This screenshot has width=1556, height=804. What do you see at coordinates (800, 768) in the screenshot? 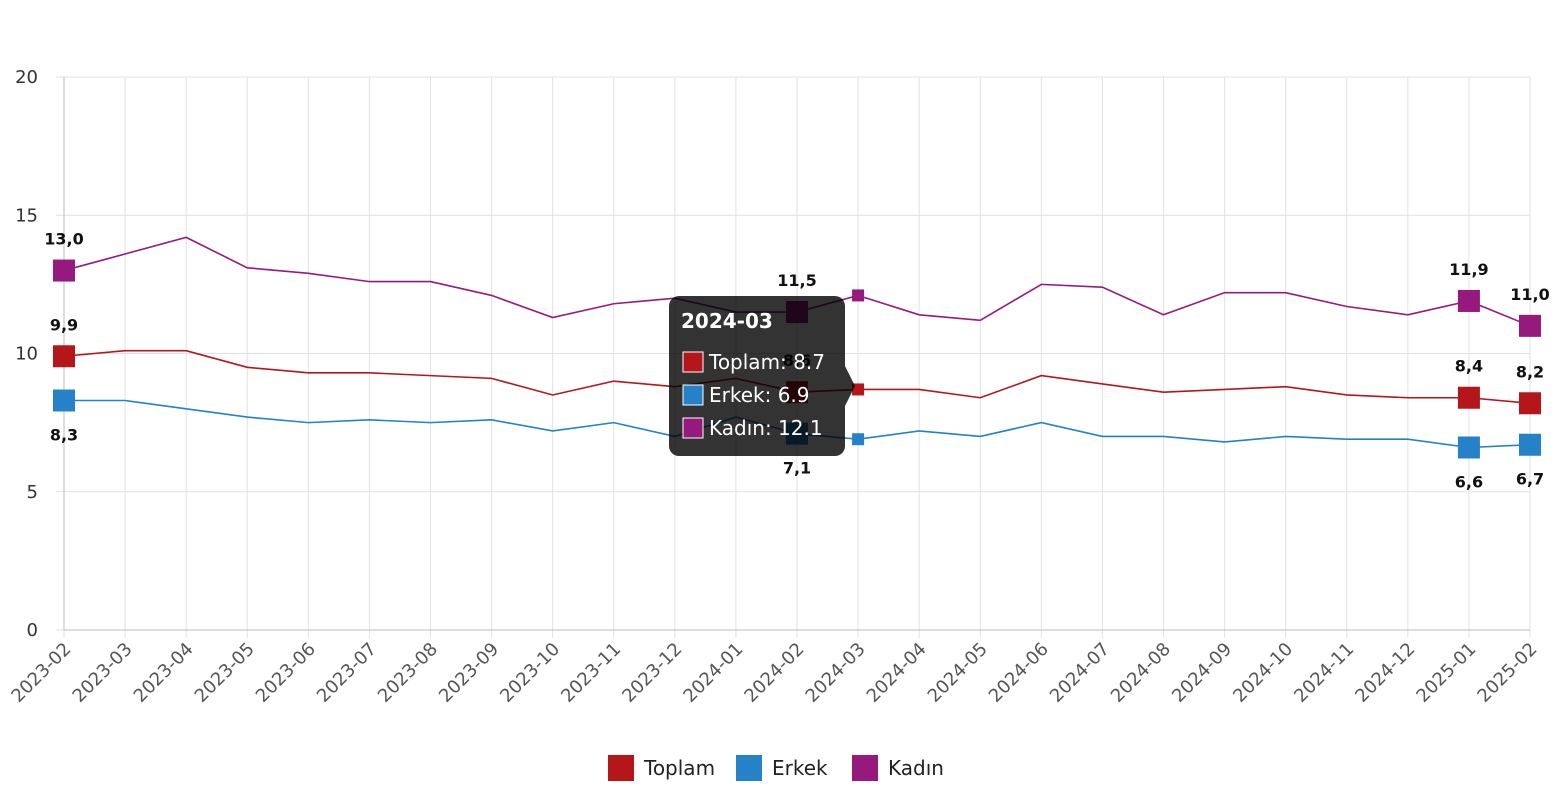
I see `legend-label: Erkek` at bounding box center [800, 768].